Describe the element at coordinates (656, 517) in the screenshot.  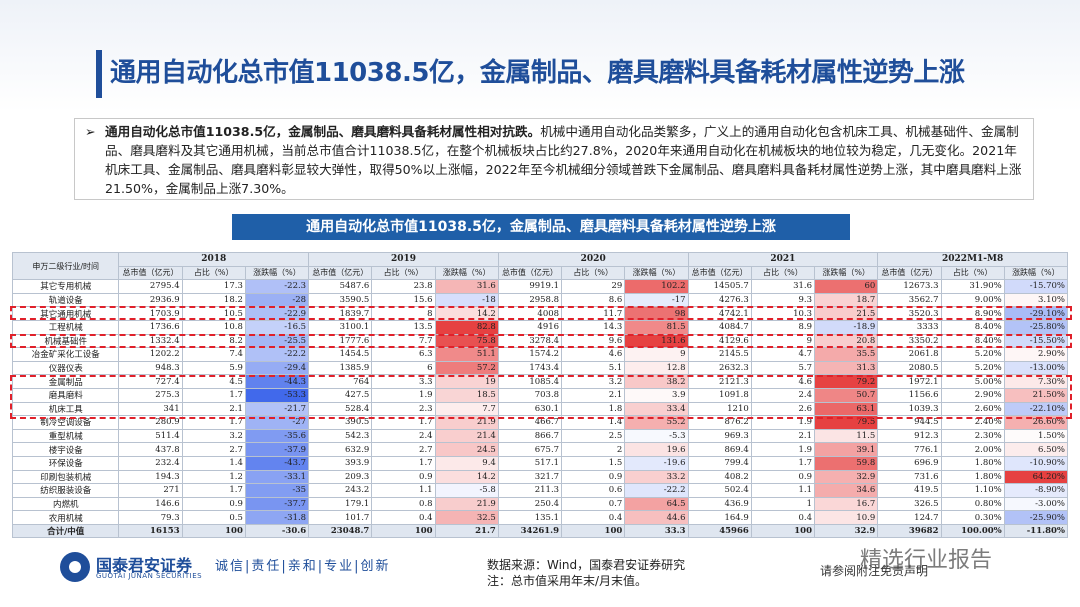
I see `table-cell: 44.6` at that location.